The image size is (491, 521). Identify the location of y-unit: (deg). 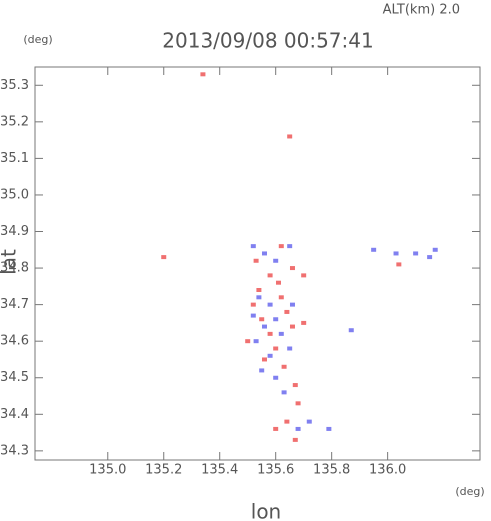
(37, 39).